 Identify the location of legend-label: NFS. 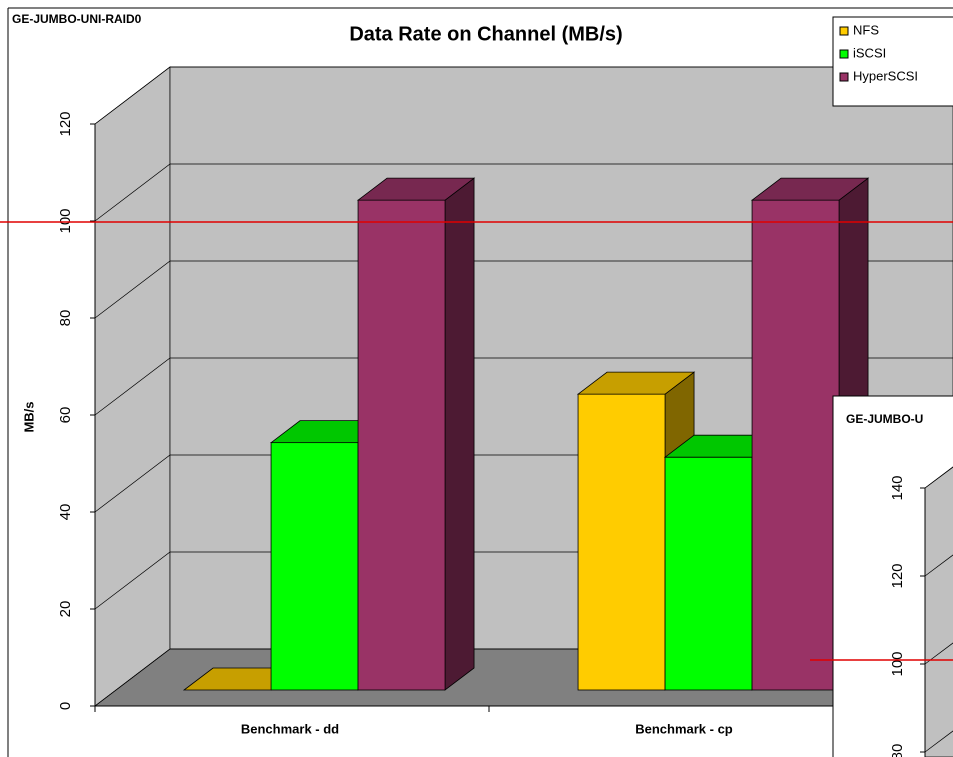
(866, 29).